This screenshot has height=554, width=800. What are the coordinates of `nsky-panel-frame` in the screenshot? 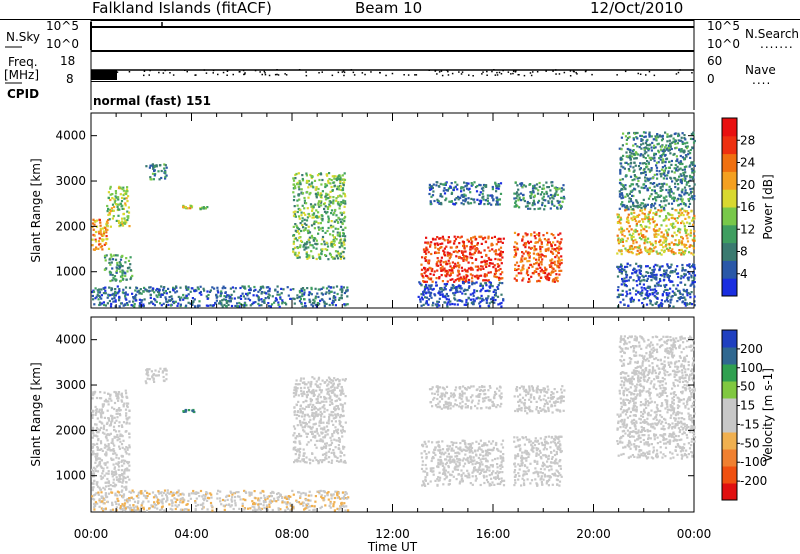 It's located at (392, 35).